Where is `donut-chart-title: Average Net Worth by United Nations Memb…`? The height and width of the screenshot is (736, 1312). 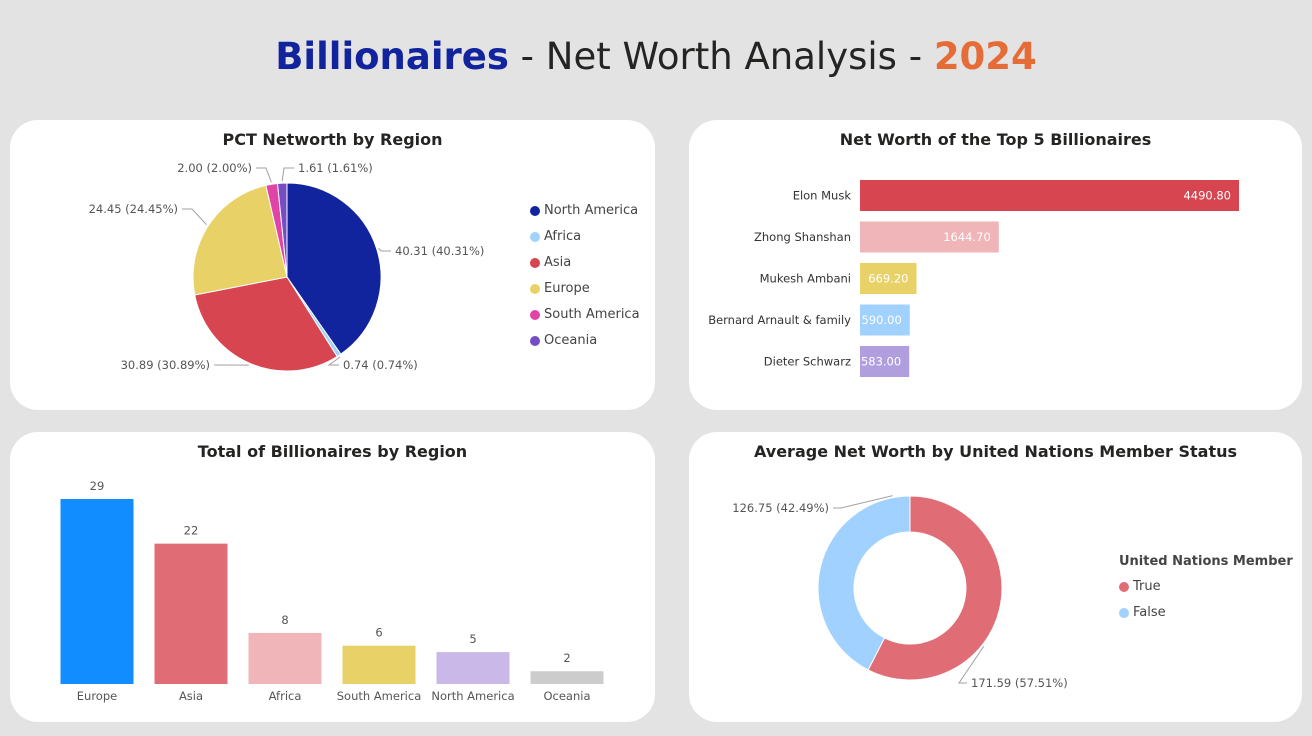 donut-chart-title: Average Net Worth by United Nations Memb… is located at coordinates (995, 451).